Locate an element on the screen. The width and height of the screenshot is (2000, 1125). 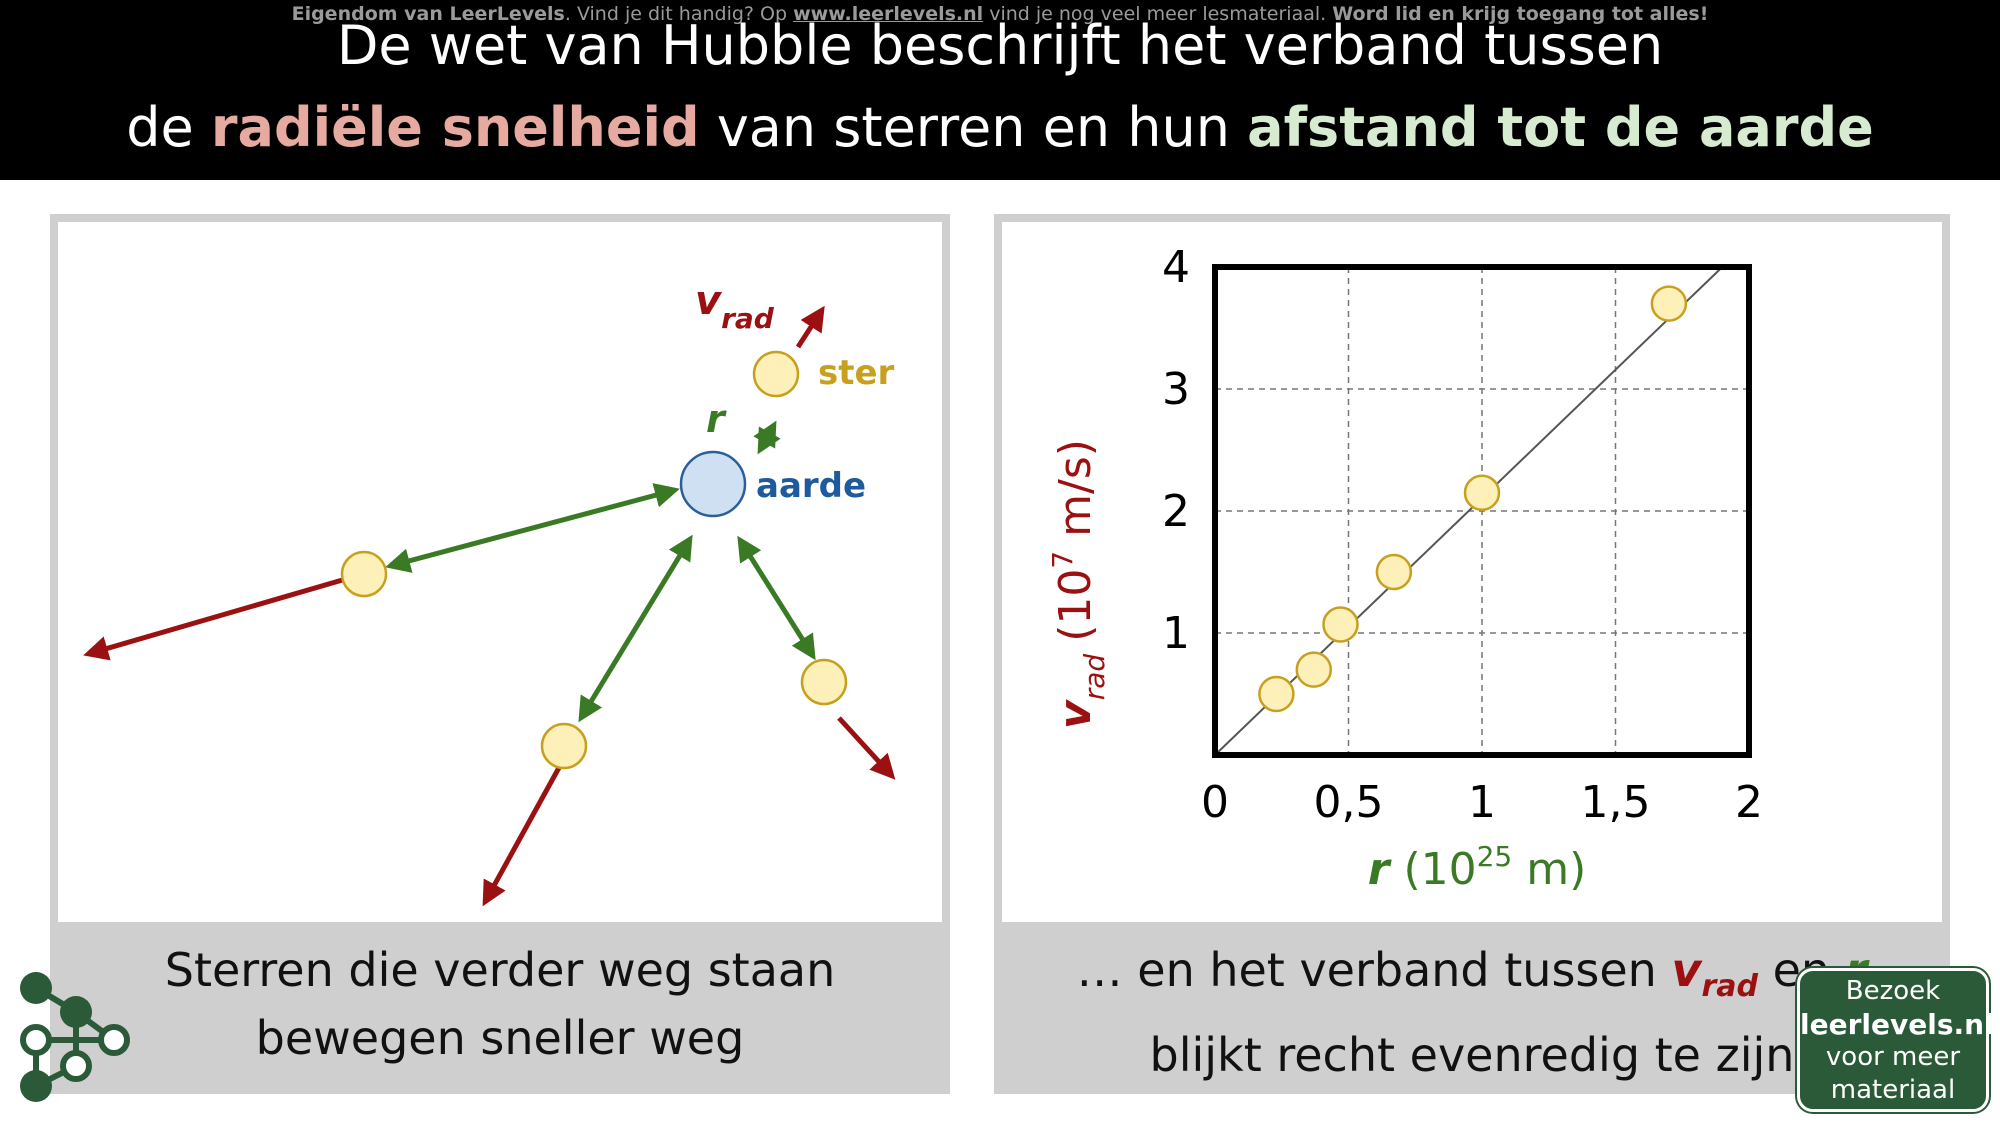
distance-arrow-right is located at coordinates (776, 598).